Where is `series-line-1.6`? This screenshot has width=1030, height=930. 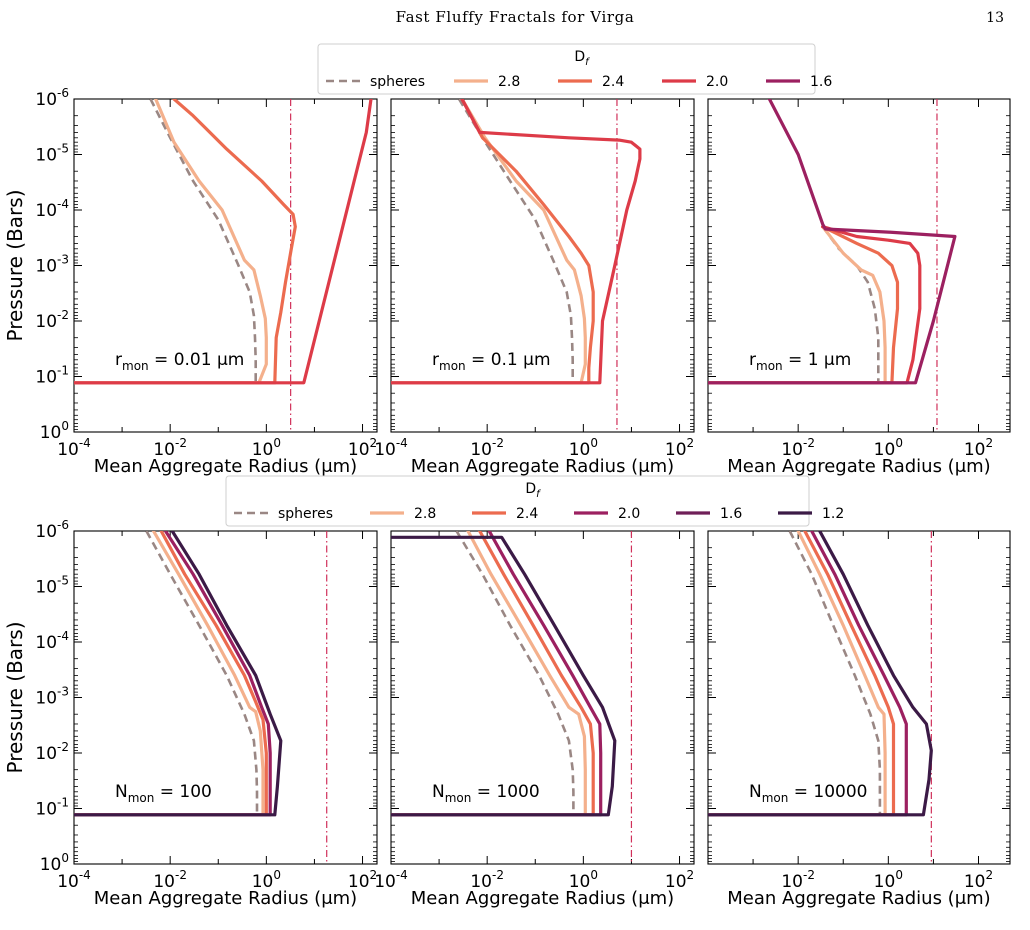 series-line-1.6 is located at coordinates (832, 242).